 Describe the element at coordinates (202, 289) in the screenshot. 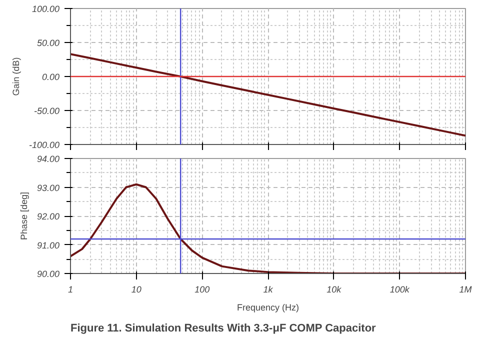

I see `x-tick-label: 100` at that location.